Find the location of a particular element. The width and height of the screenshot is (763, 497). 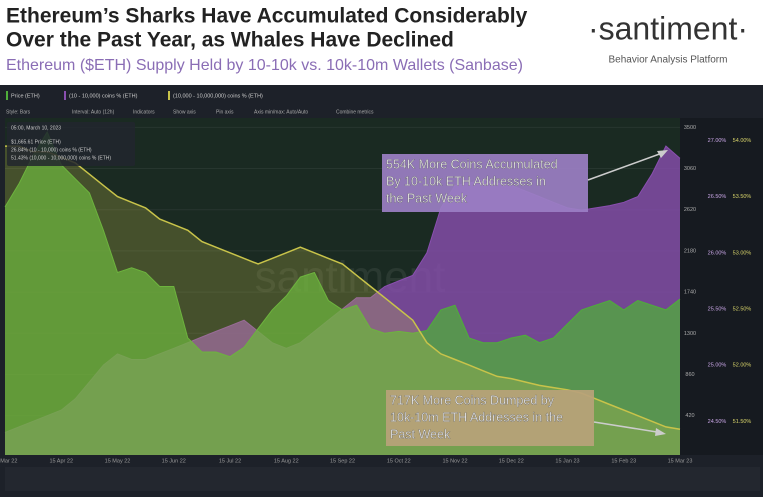

toolbar-item: Pin axis is located at coordinates (225, 112).